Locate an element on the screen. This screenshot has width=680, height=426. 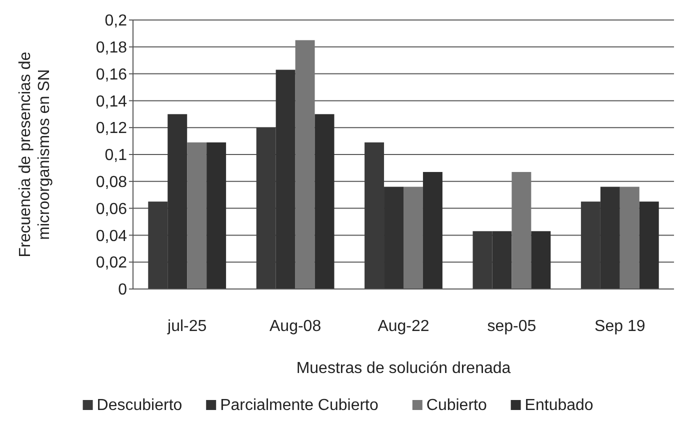
legend-label: Cubierto is located at coordinates (456, 405).